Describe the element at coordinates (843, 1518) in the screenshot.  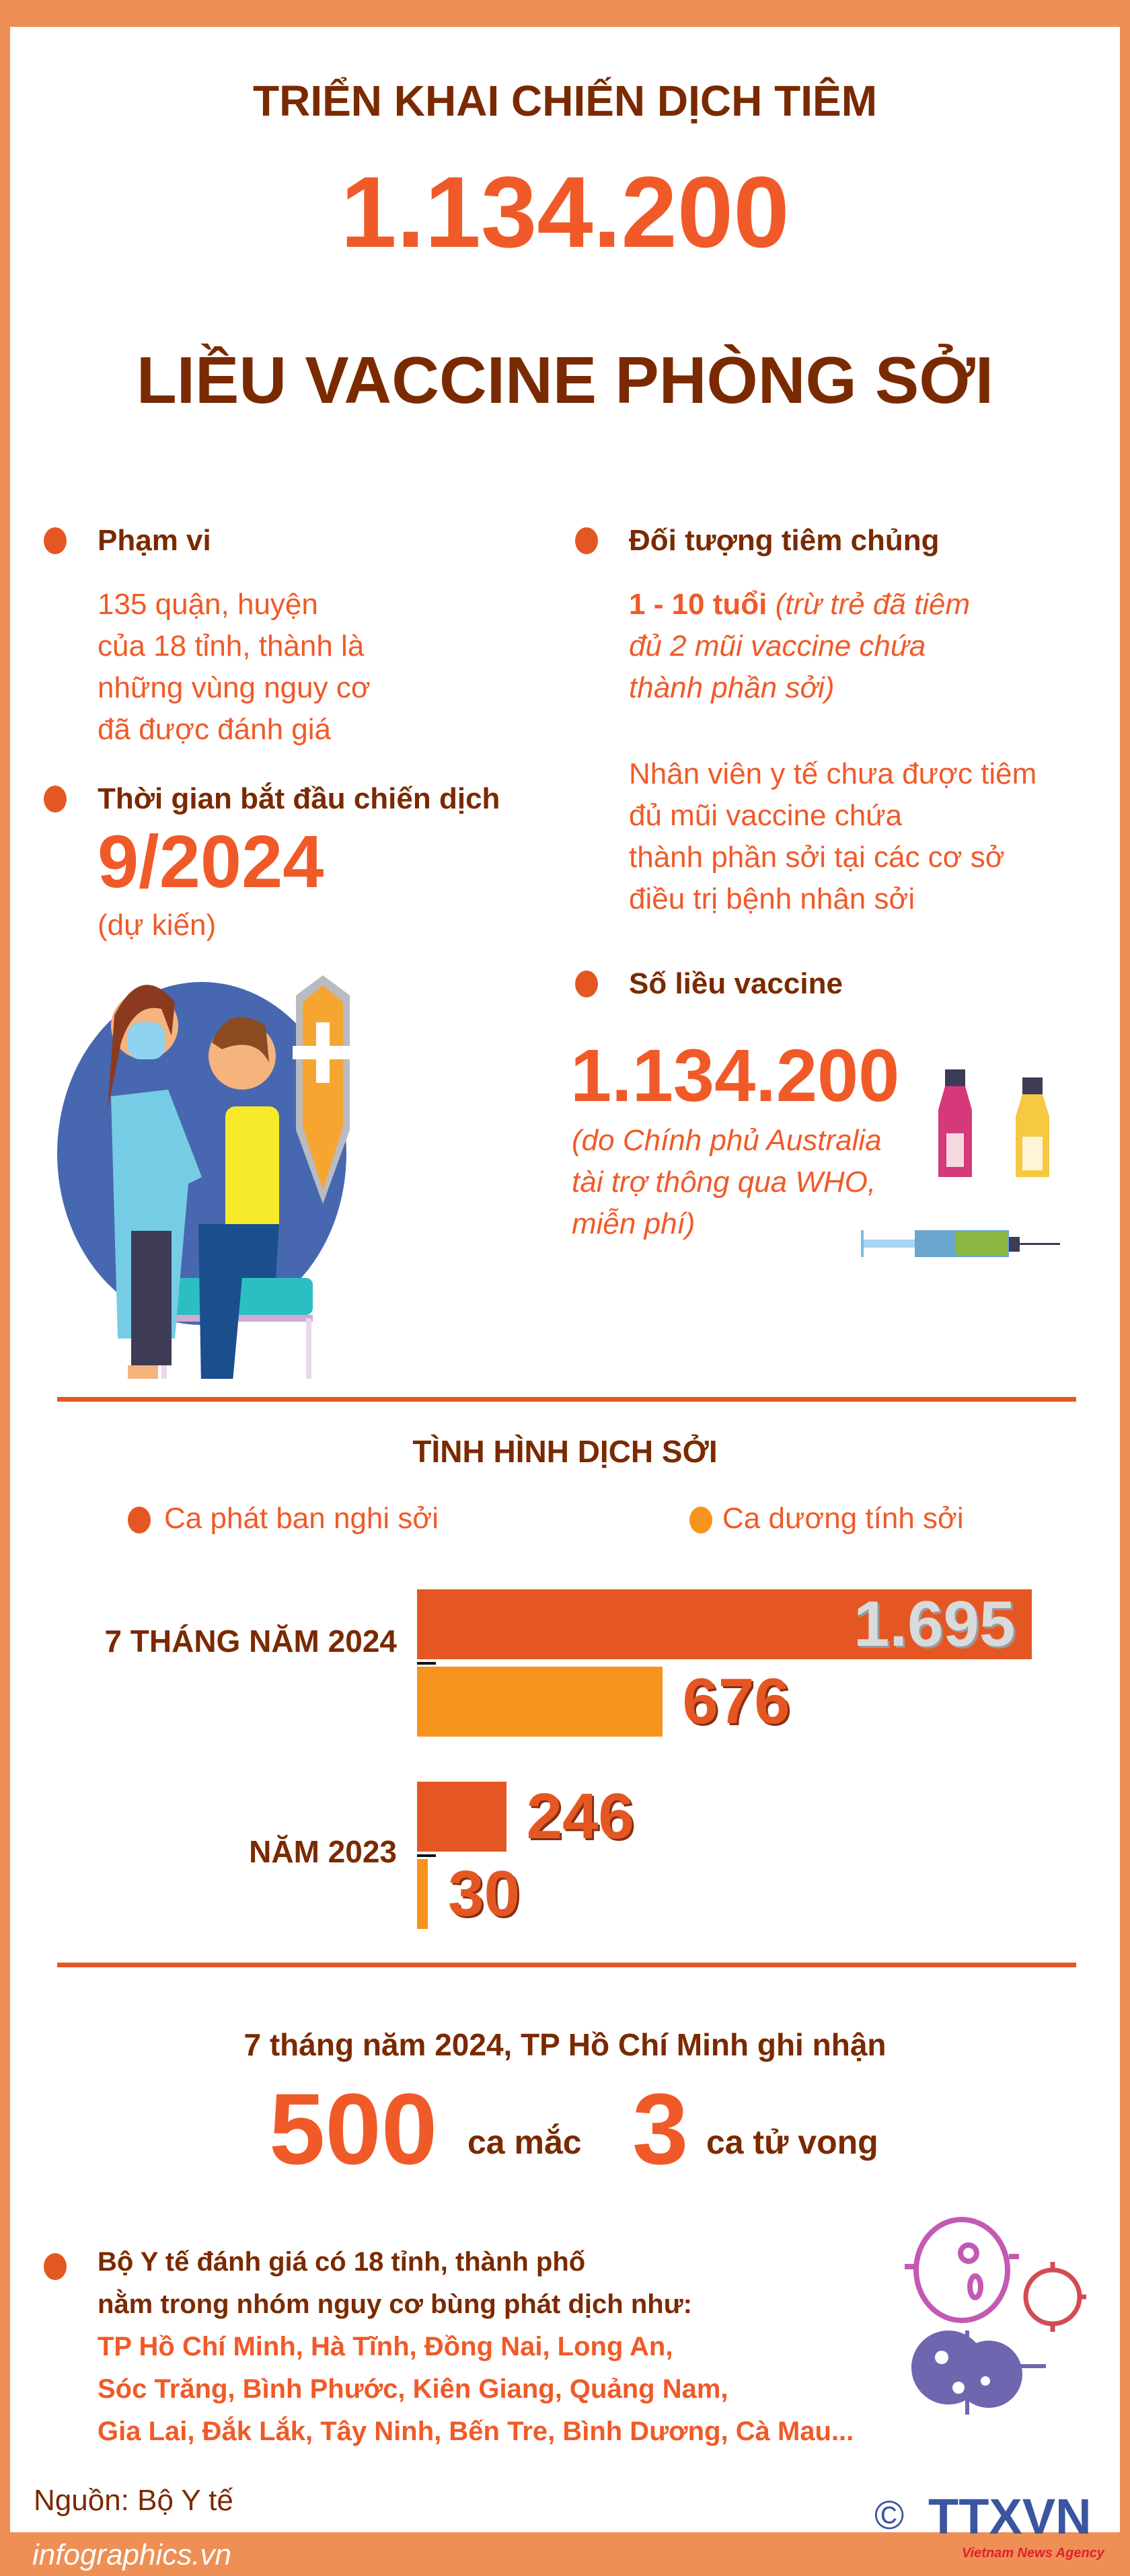
I see `legend-label-secondary: Ca dương tính sởi` at that location.